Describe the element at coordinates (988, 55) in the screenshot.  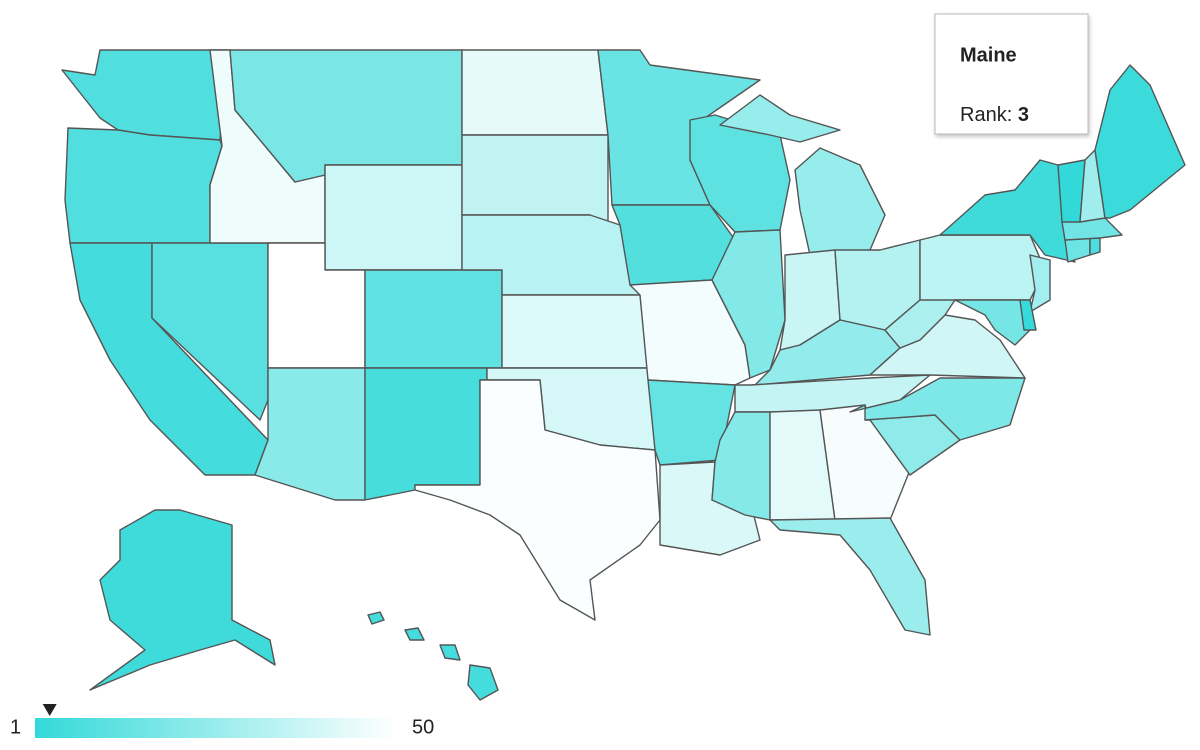
I see `tooltip-title: Maine` at that location.